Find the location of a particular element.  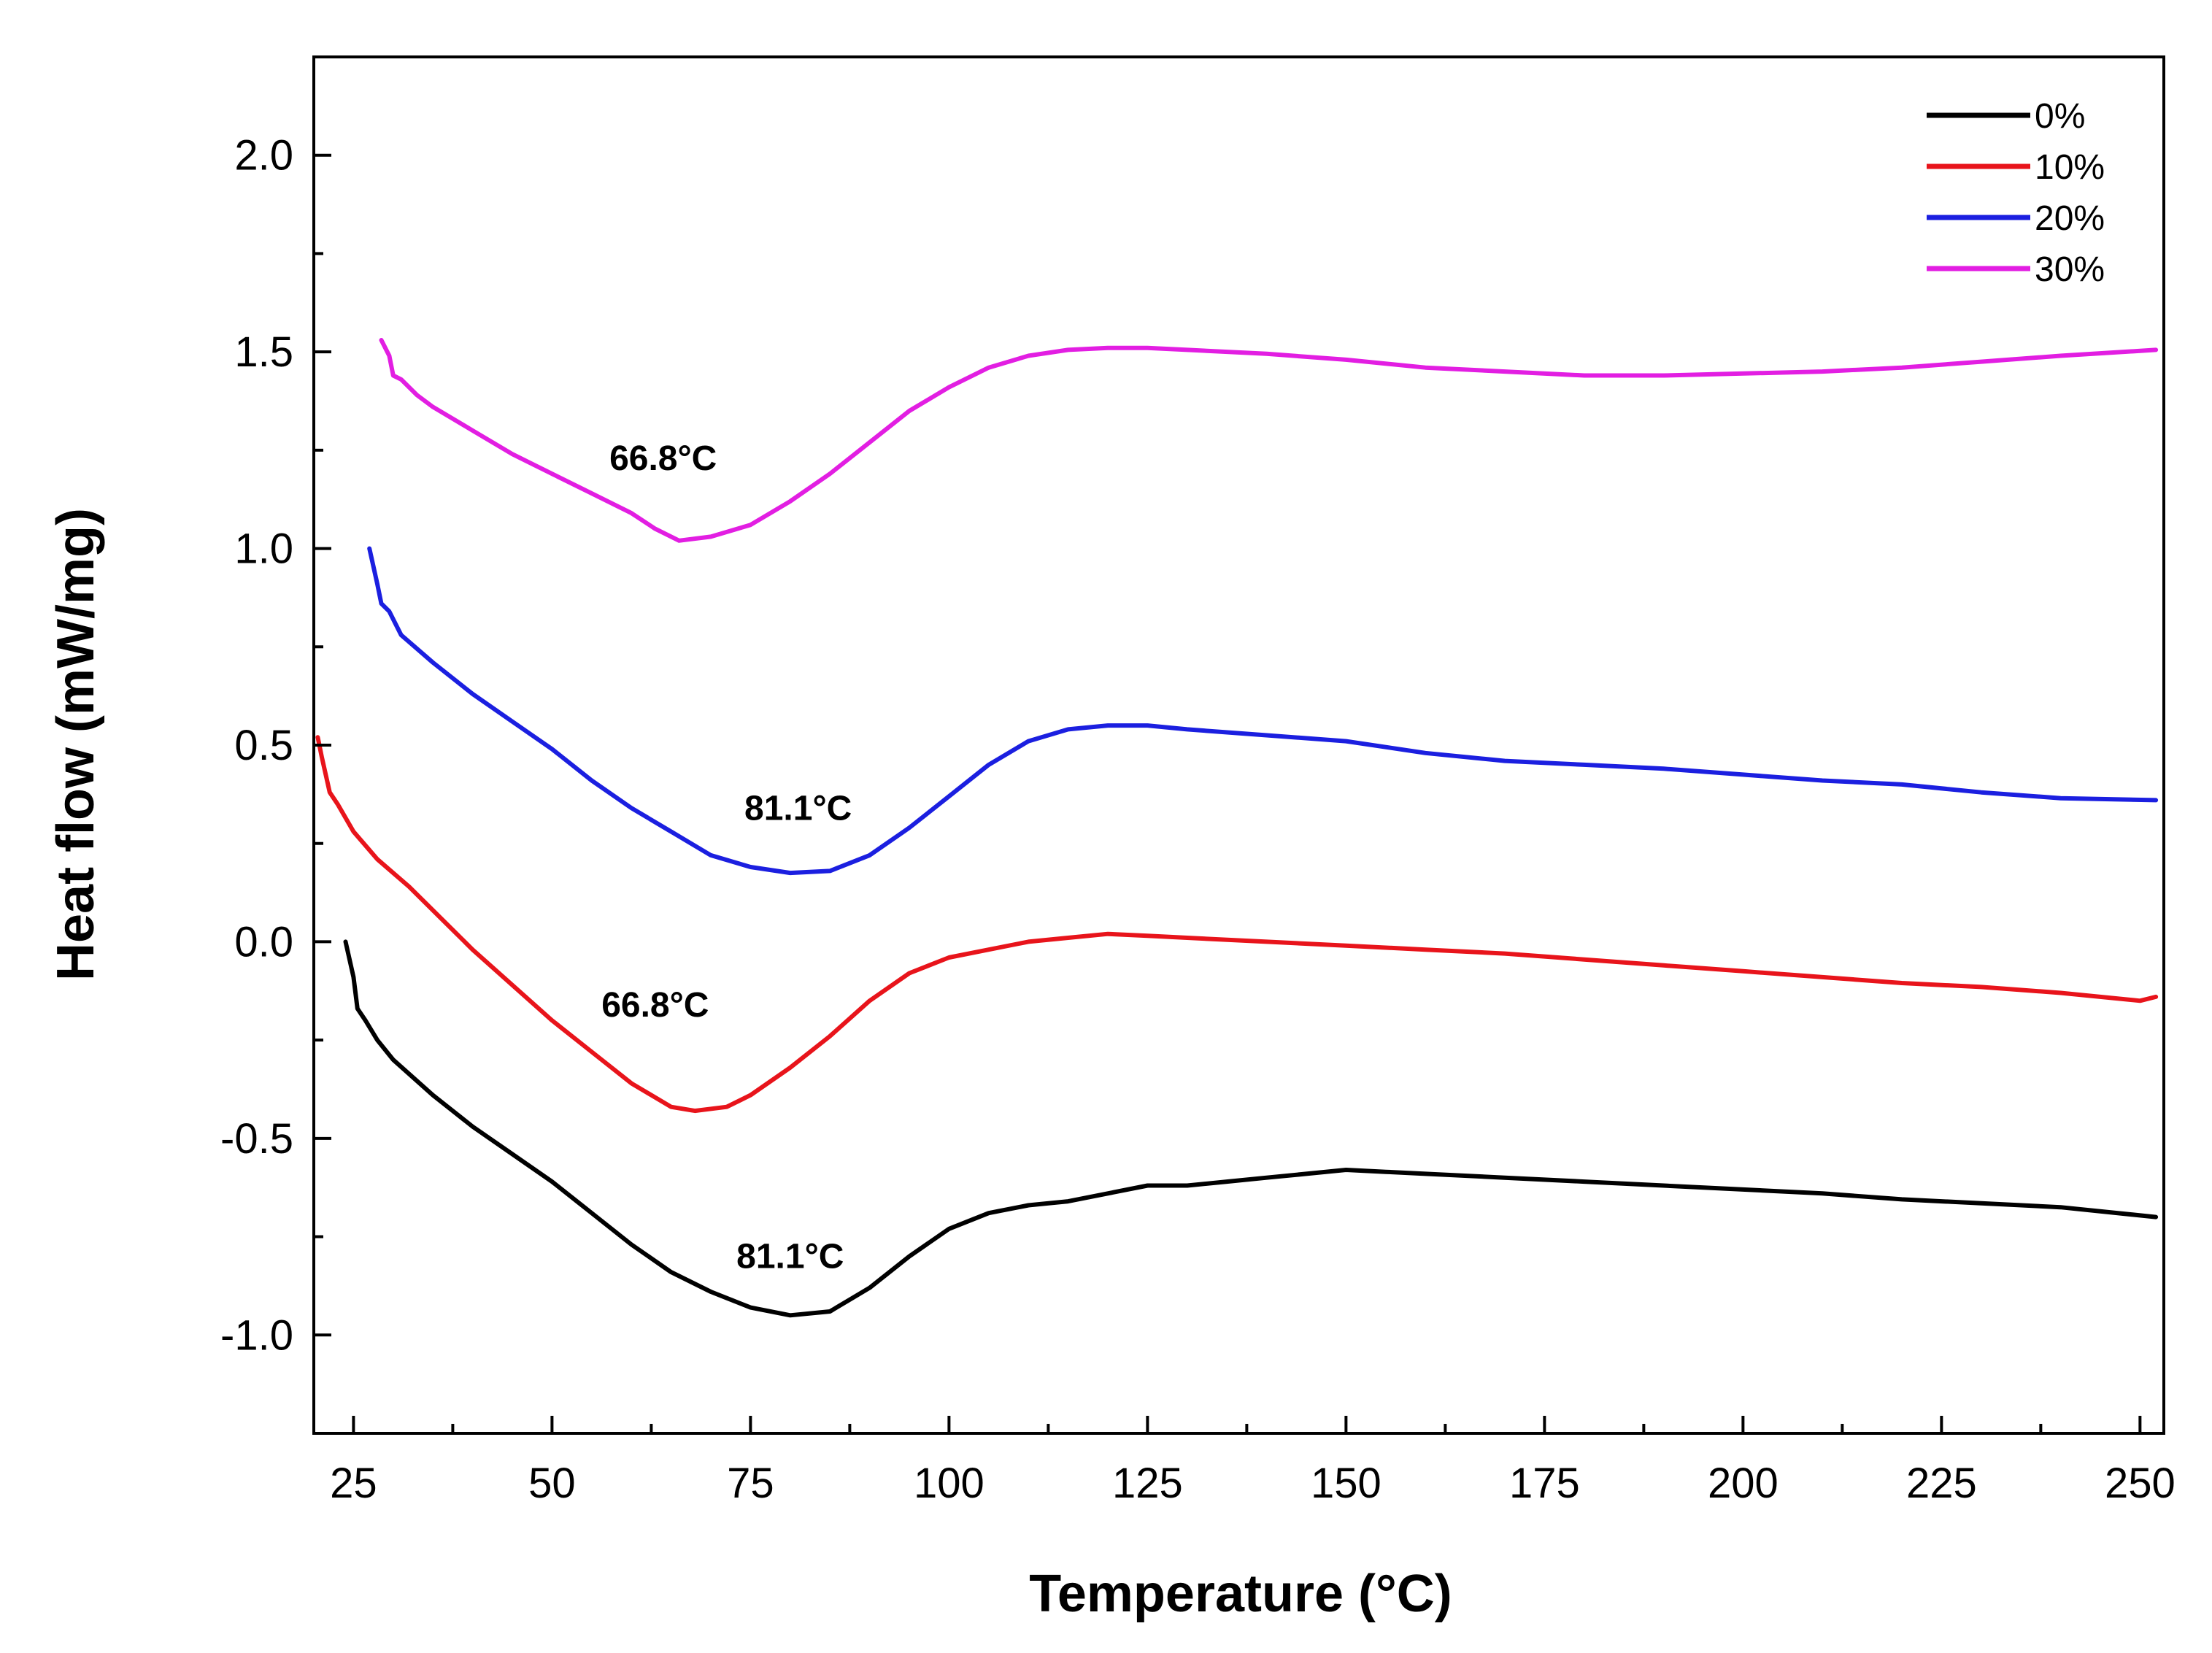

y-tick-label: -0.5 is located at coordinates (256, 1139).